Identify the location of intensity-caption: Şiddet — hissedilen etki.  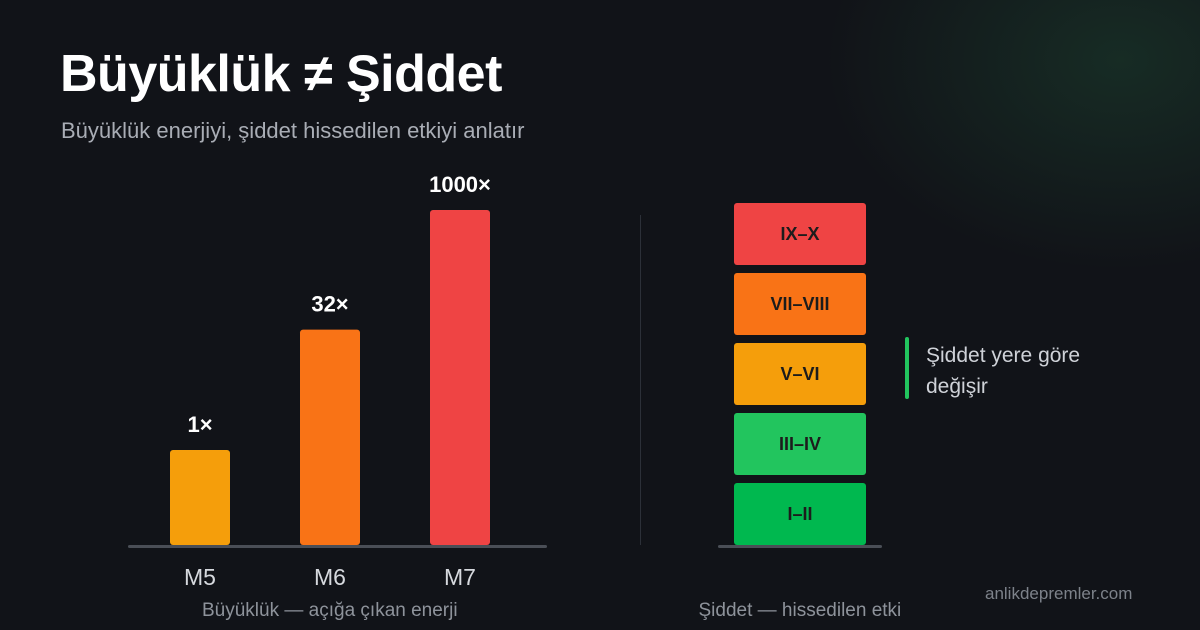
(800, 610).